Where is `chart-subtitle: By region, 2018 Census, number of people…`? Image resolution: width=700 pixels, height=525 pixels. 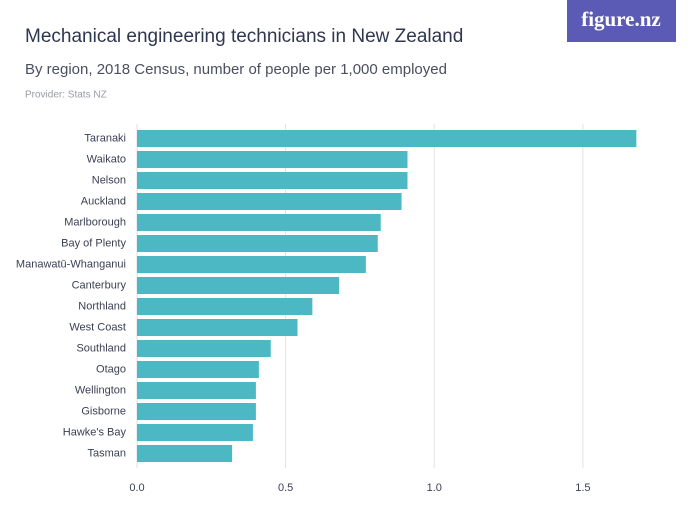 chart-subtitle: By region, 2018 Census, number of people… is located at coordinates (236, 69).